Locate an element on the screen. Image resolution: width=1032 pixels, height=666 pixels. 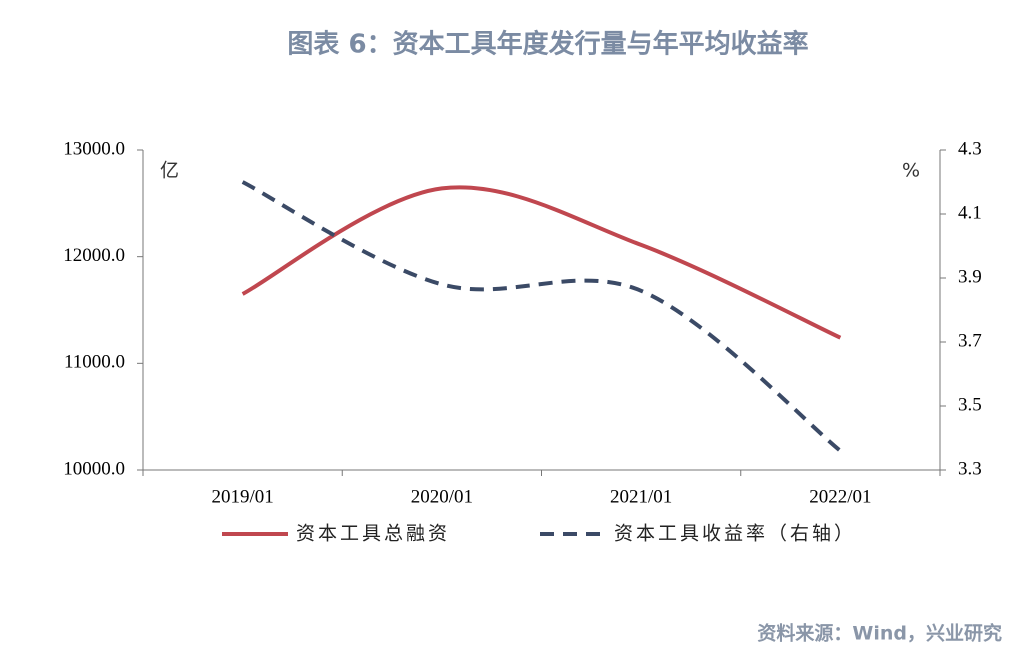
y2-tick-label: 4.3 is located at coordinates (970, 148).